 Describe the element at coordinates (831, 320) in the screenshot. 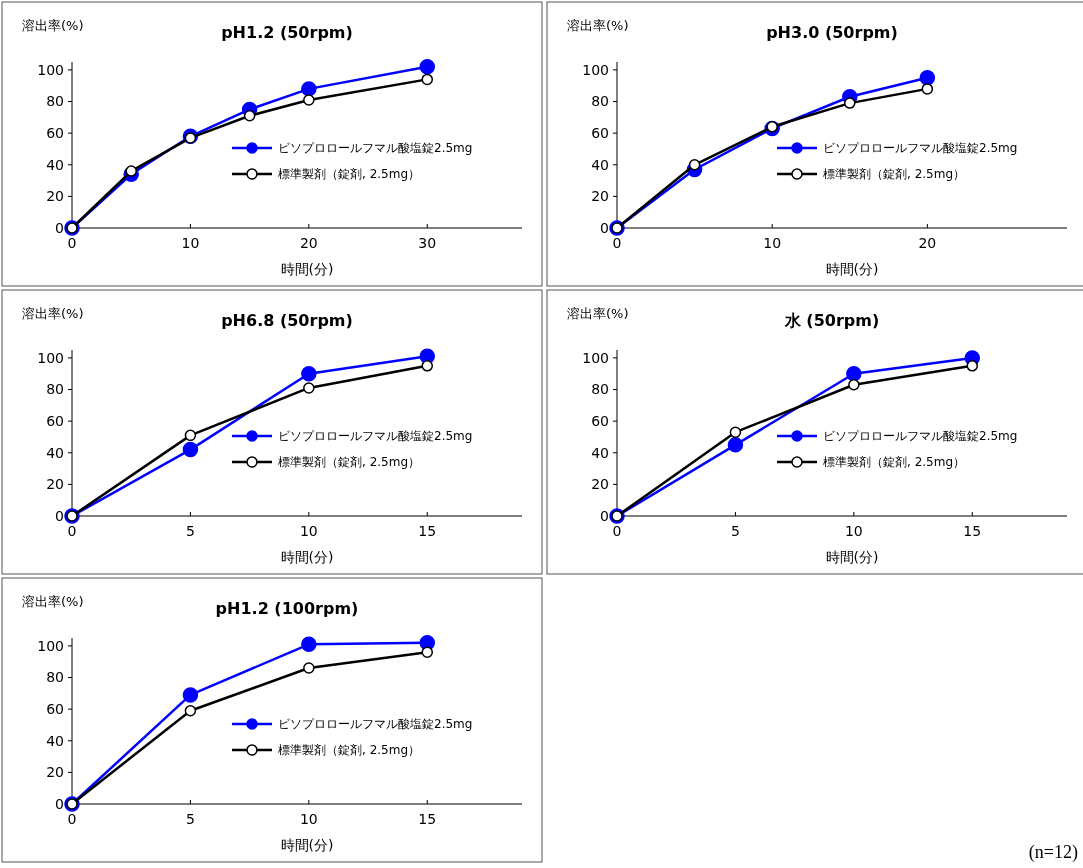

I see `chart-title: 水 (50rpm)` at that location.